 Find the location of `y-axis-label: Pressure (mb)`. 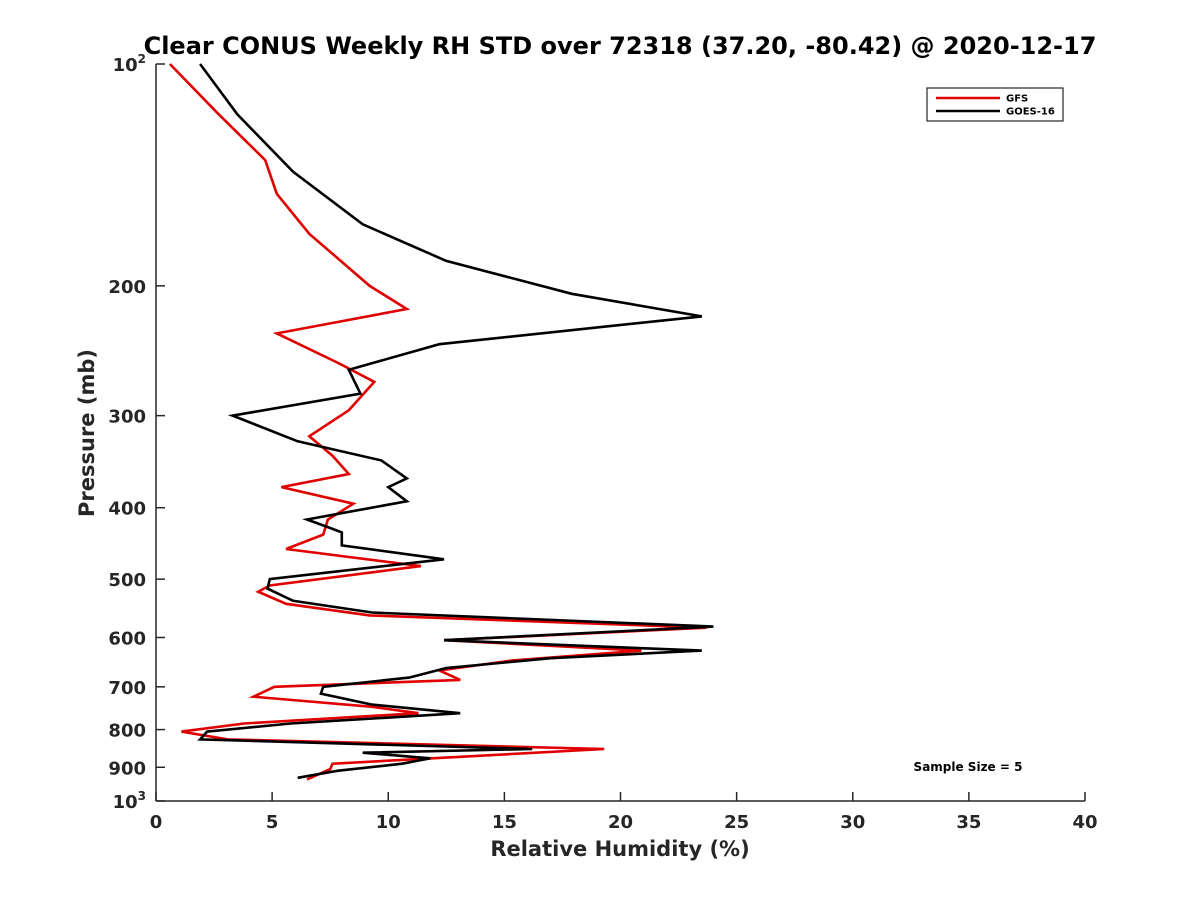

y-axis-label: Pressure (mb) is located at coordinates (87, 433).